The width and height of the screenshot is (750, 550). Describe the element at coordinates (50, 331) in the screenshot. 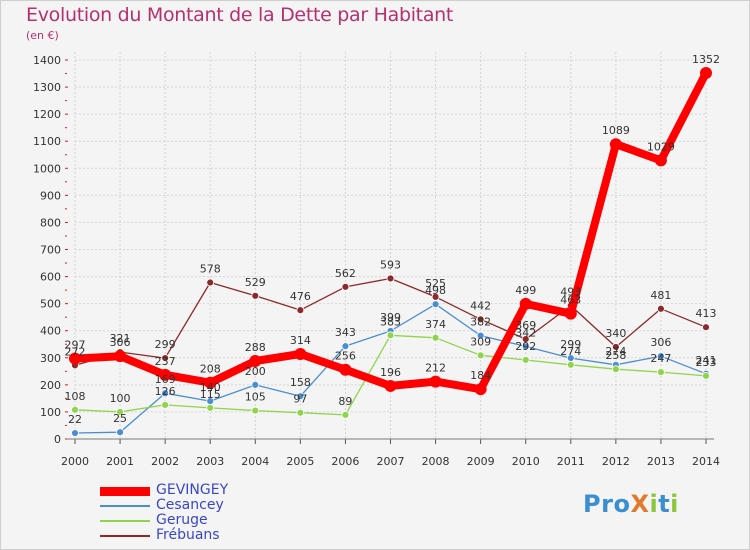

I see `y-tick-label: 400` at that location.